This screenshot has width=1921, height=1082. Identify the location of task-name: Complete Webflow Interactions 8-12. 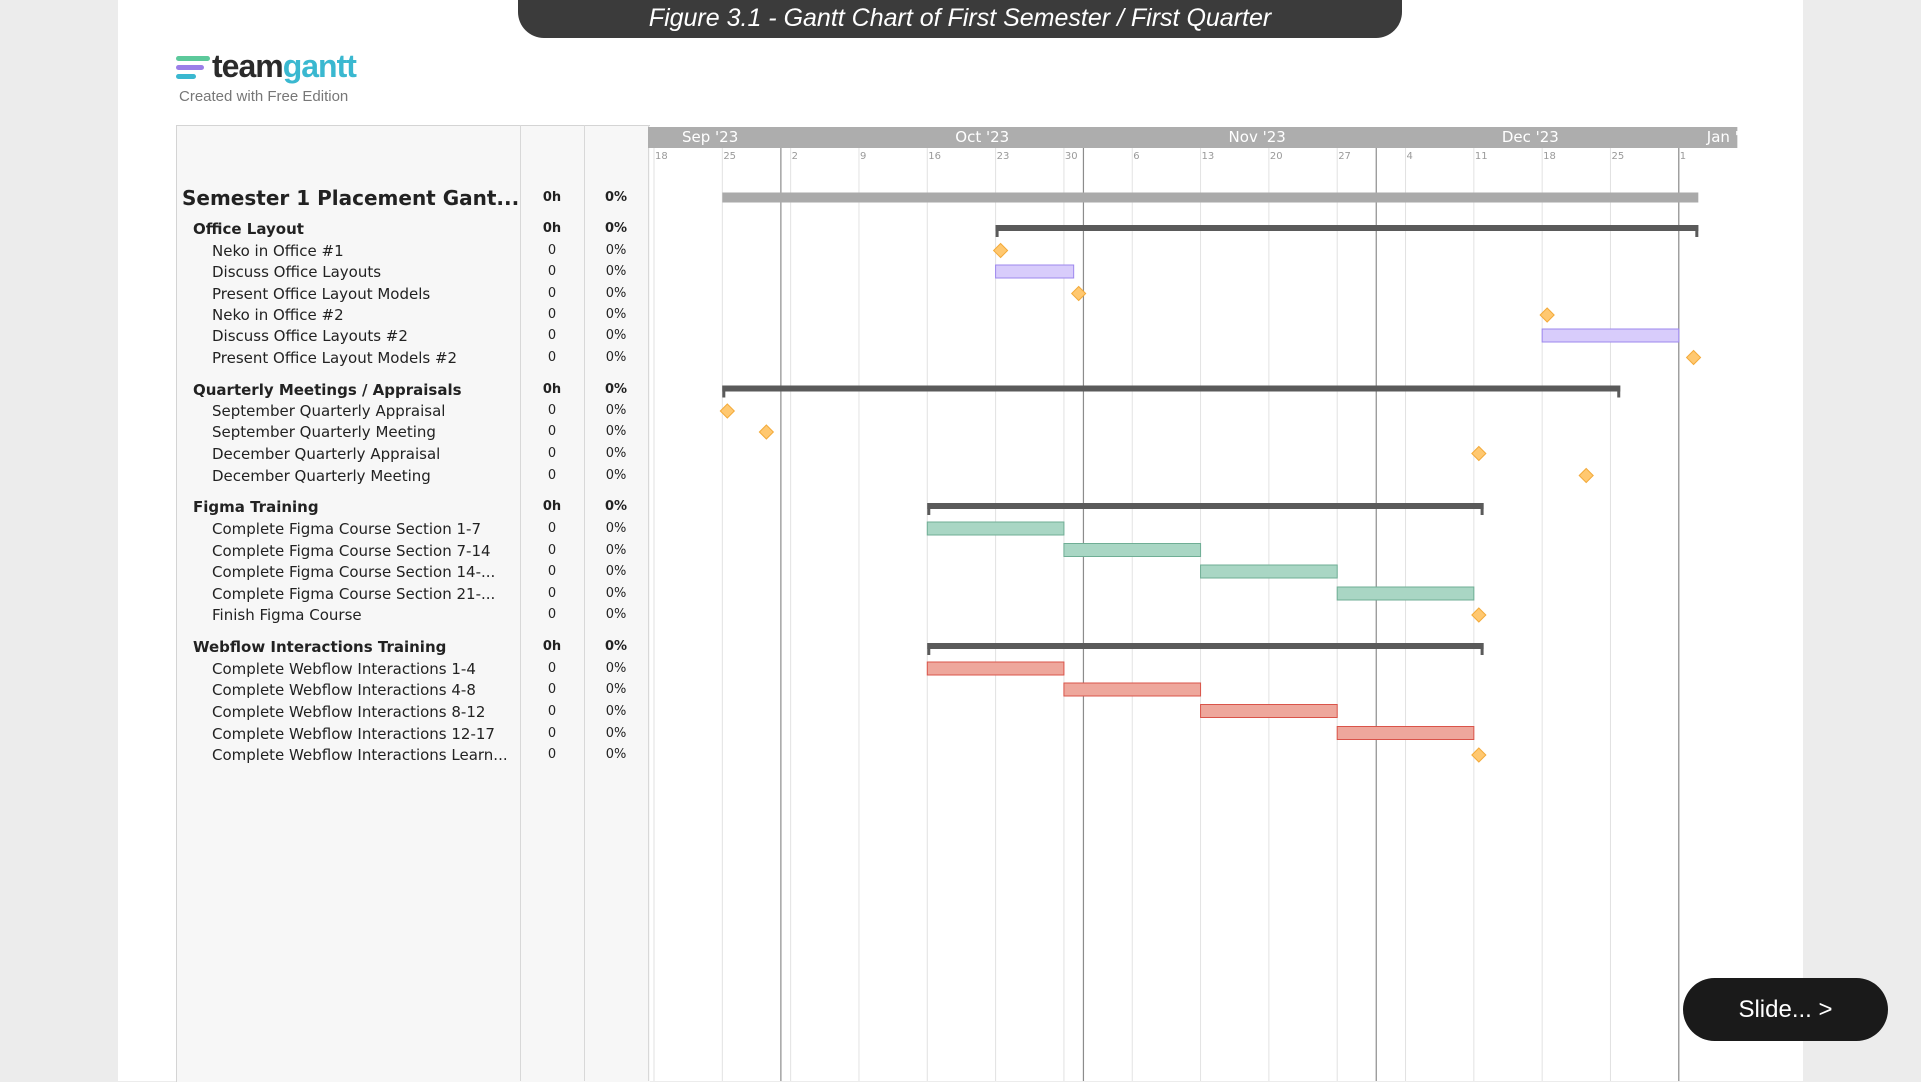
(349, 711).